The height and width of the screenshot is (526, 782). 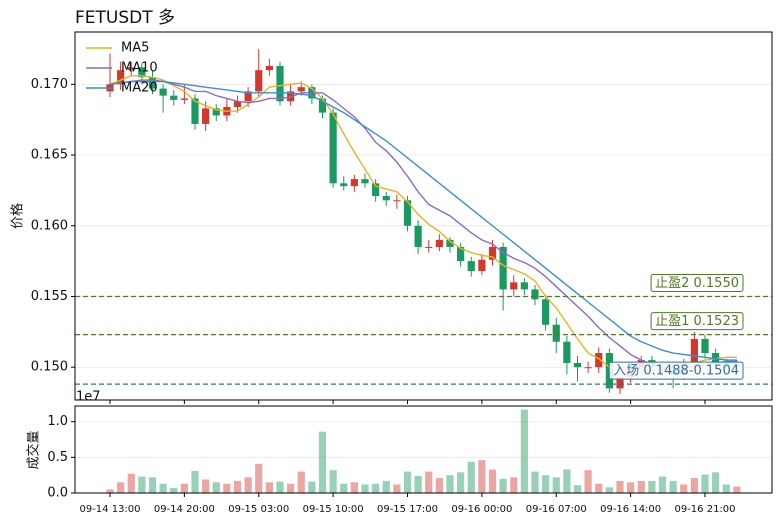 What do you see at coordinates (333, 509) in the screenshot?
I see `x-tick-label: 09-15 10:00` at bounding box center [333, 509].